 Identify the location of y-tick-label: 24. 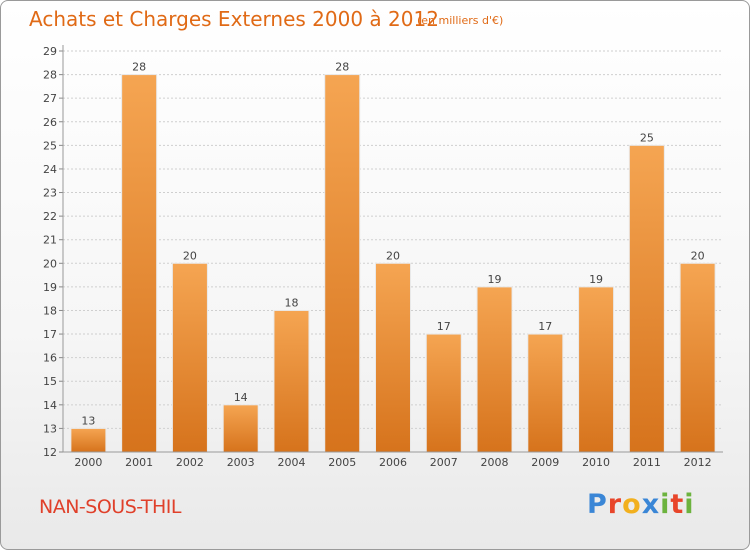
(50, 169).